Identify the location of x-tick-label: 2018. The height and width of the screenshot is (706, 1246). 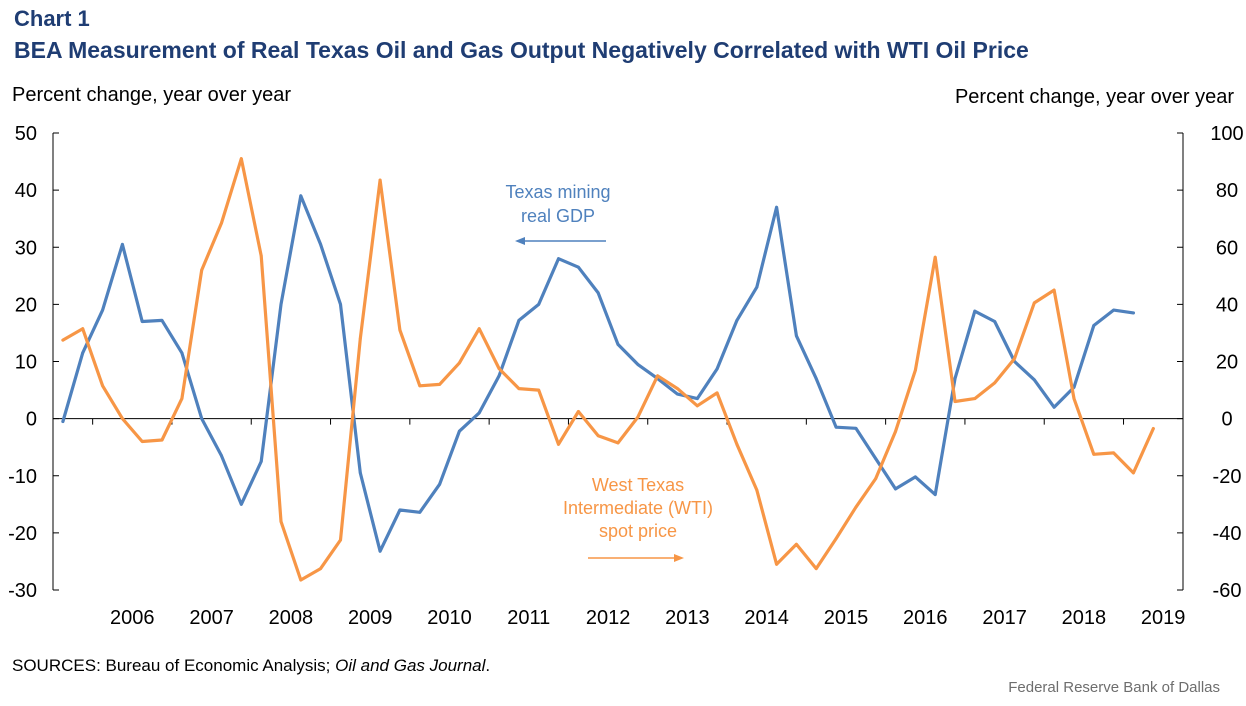
(1084, 618).